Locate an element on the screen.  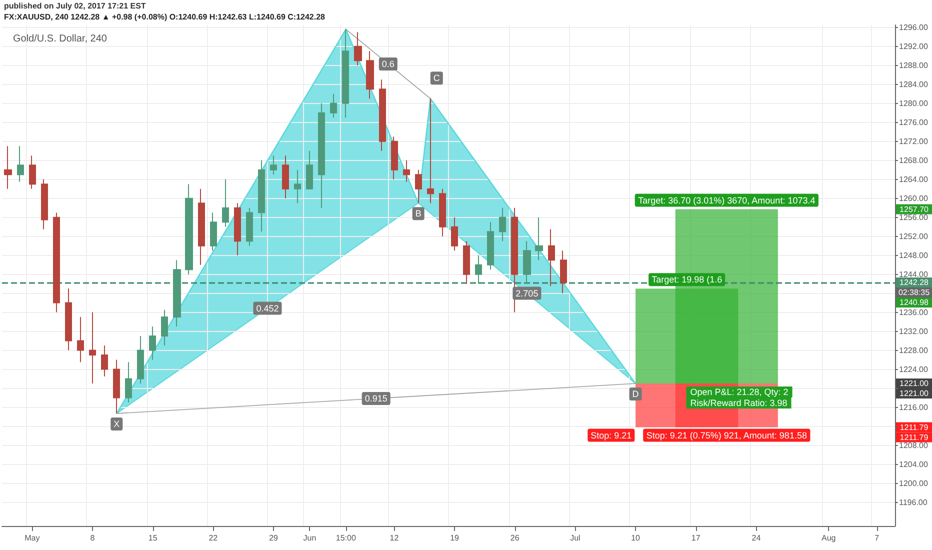
x-tick-label: 24 is located at coordinates (757, 538).